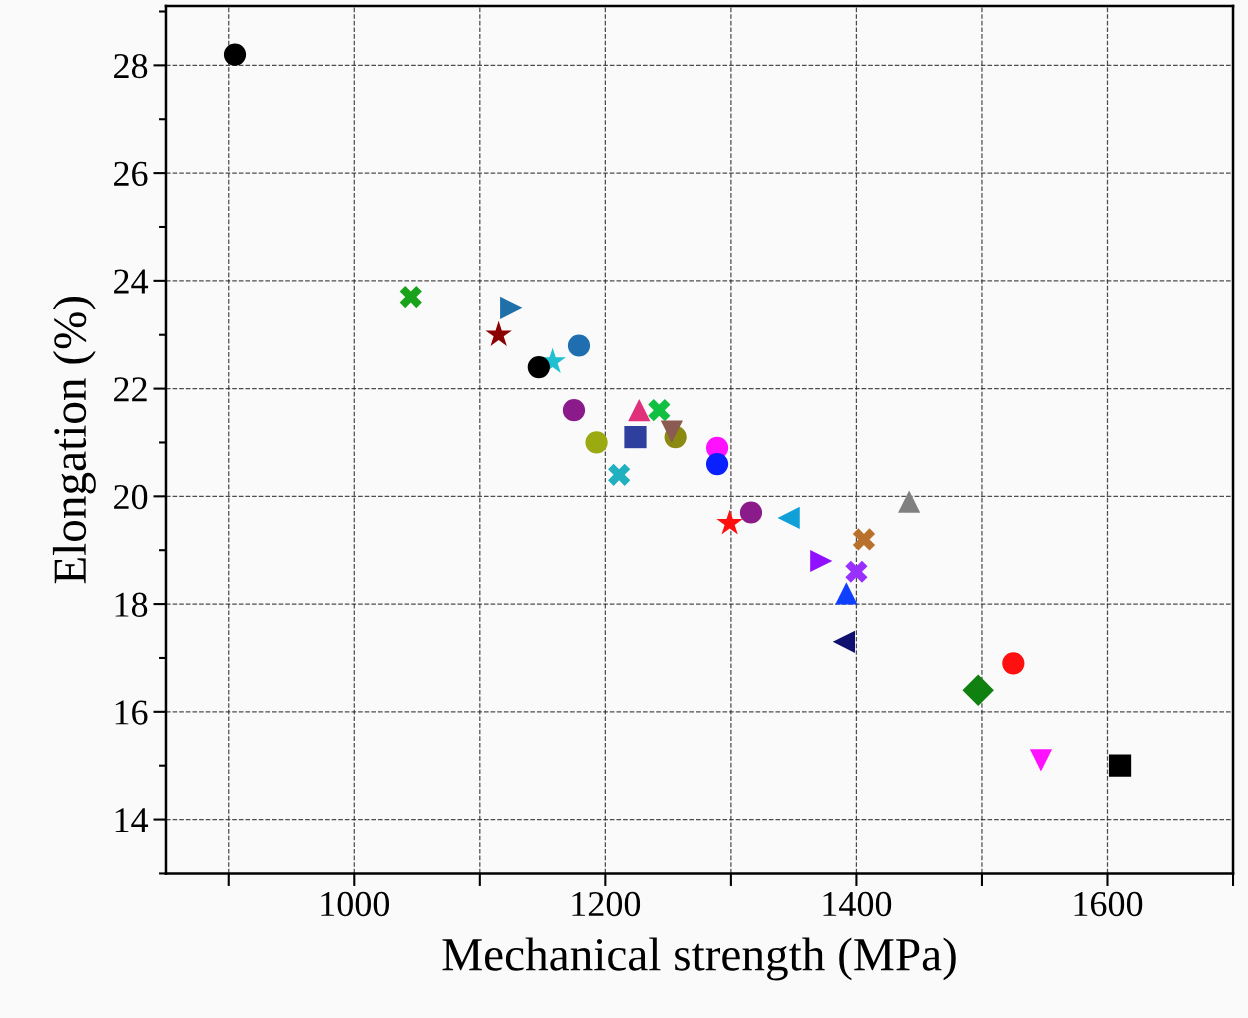 This screenshot has width=1248, height=1018. Describe the element at coordinates (131, 604) in the screenshot. I see `y-tick-label: 18` at that location.